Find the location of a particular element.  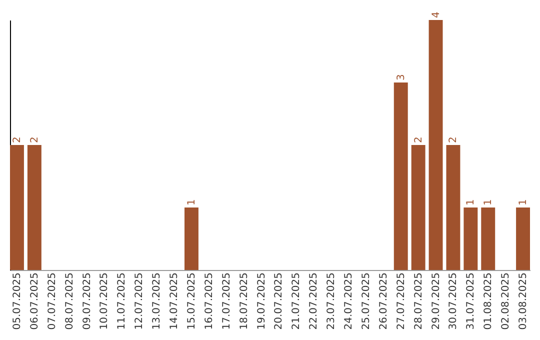

x-tick-label: 28.07.2025 is located at coordinates (418, 301).